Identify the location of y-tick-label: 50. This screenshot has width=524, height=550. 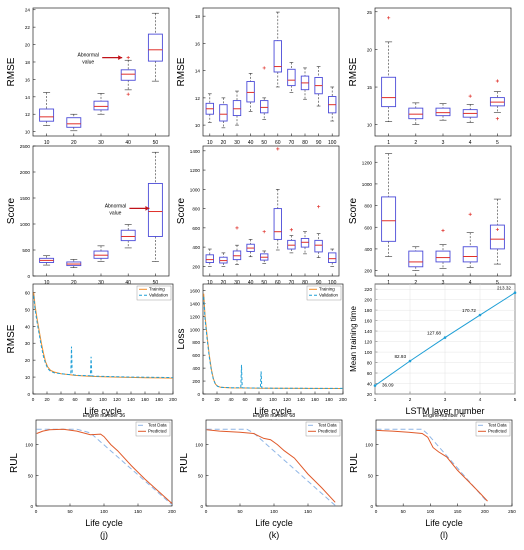
(371, 475).